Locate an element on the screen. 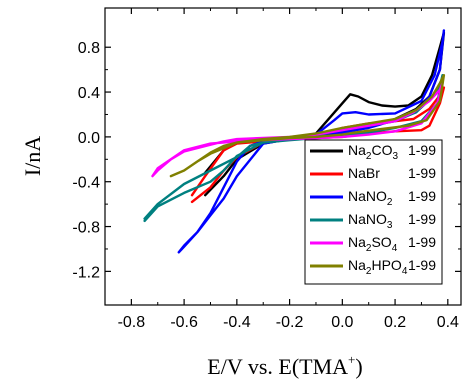  y-tick-label: 0.8 is located at coordinates (89, 48).